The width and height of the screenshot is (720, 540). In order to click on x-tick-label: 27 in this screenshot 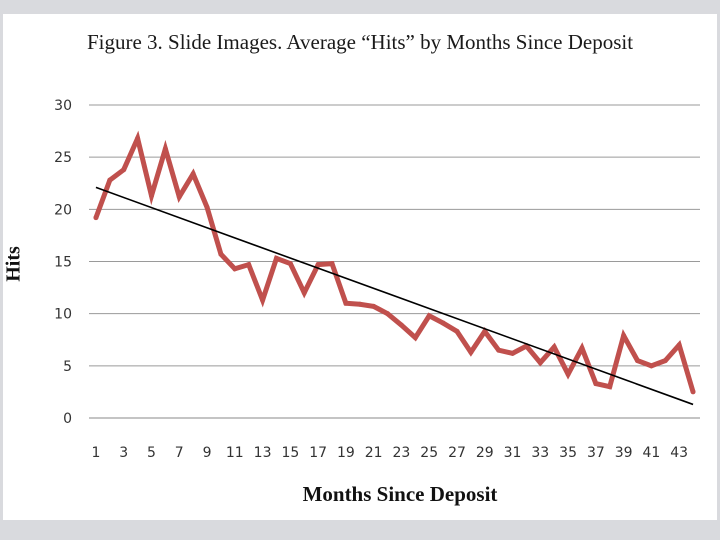, I will do `click(457, 453)`.